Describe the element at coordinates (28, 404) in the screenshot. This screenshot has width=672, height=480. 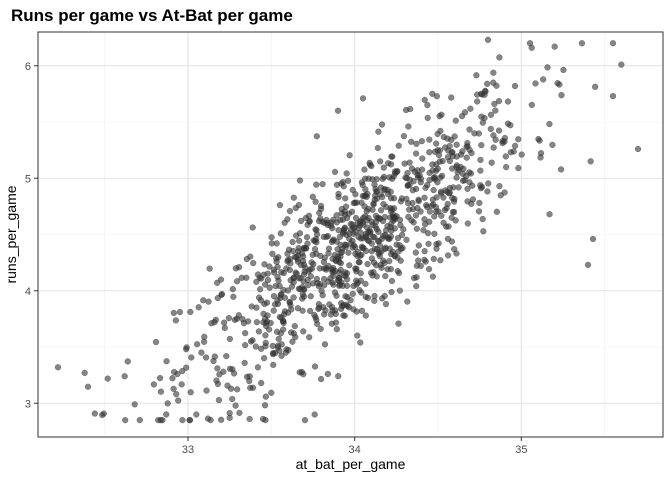
I see `y-tick-label: 3` at that location.